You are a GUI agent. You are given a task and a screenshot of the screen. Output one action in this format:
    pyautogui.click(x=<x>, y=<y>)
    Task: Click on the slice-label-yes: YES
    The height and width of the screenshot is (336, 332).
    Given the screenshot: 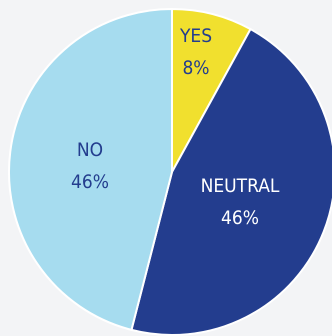 What is the action you would take?
    pyautogui.click(x=195, y=36)
    